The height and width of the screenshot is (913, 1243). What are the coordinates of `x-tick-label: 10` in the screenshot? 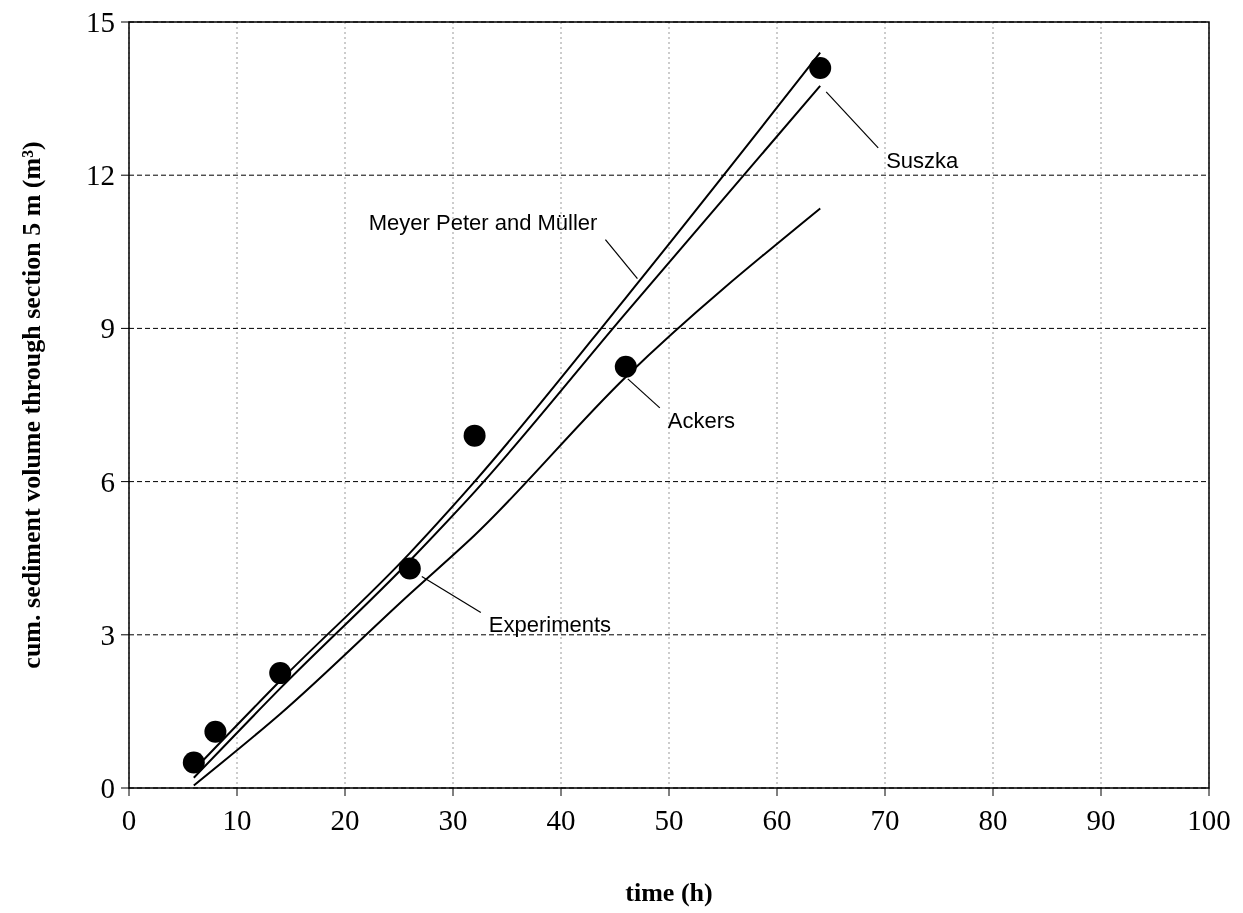 It's located at (237, 820).